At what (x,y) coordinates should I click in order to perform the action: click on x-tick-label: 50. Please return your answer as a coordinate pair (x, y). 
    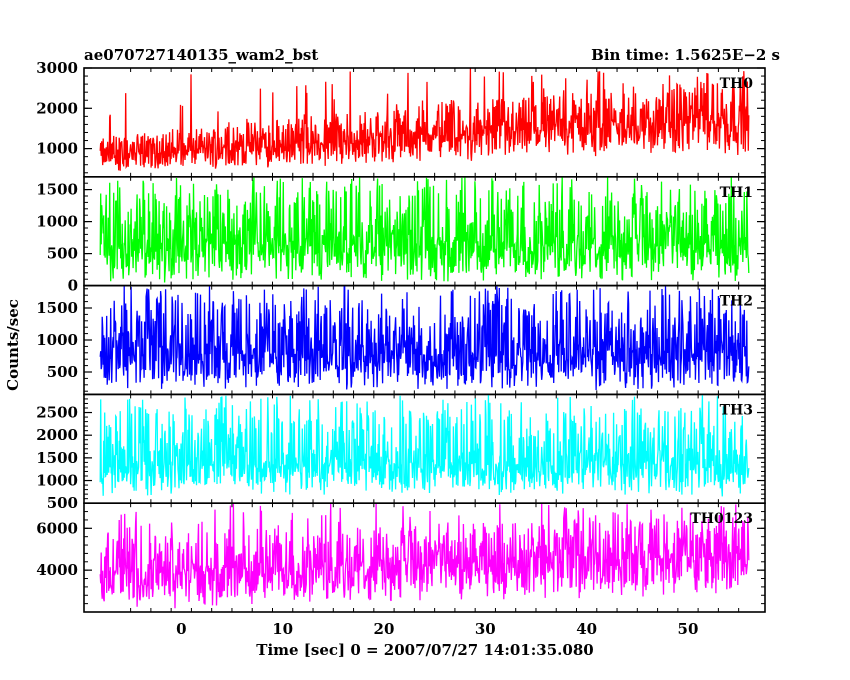
    Looking at the image, I should click on (688, 629).